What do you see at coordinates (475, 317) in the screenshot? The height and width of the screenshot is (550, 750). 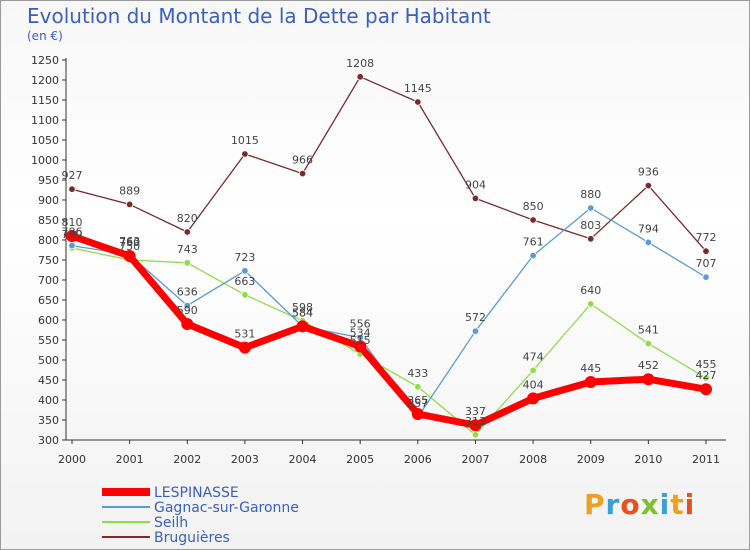 I see `data-label: 572` at bounding box center [475, 317].